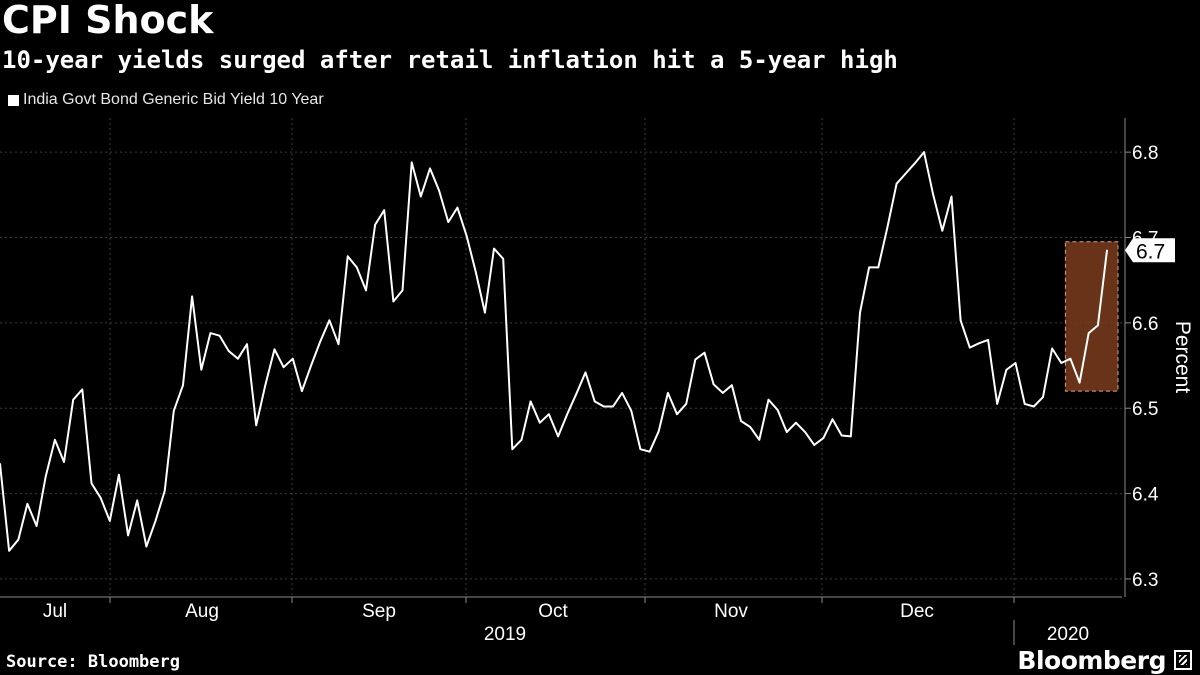 This screenshot has width=1200, height=675. Describe the element at coordinates (1183, 660) in the screenshot. I see `bloomberg-terminal-icon` at that location.